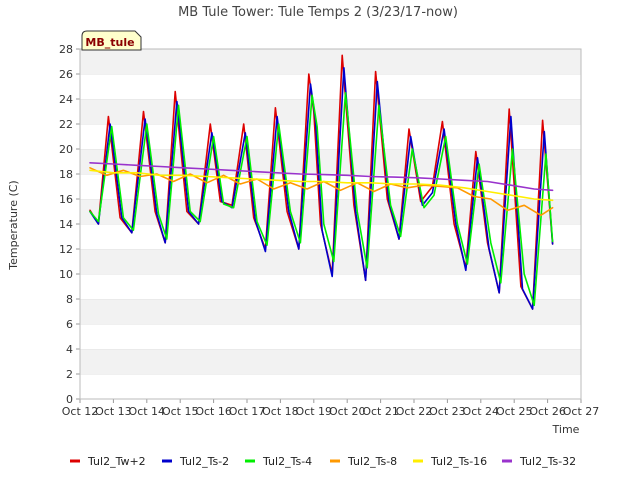 This screenshot has height=480, width=640. I want to click on x-tick-label: Oct 23, so click(447, 411).